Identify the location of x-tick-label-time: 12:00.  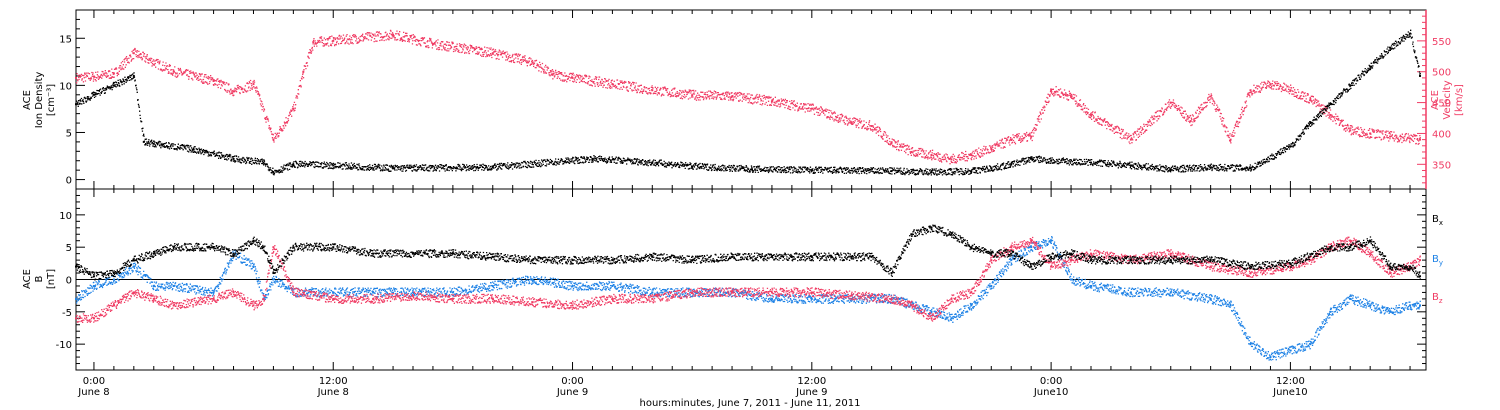
(1290, 381).